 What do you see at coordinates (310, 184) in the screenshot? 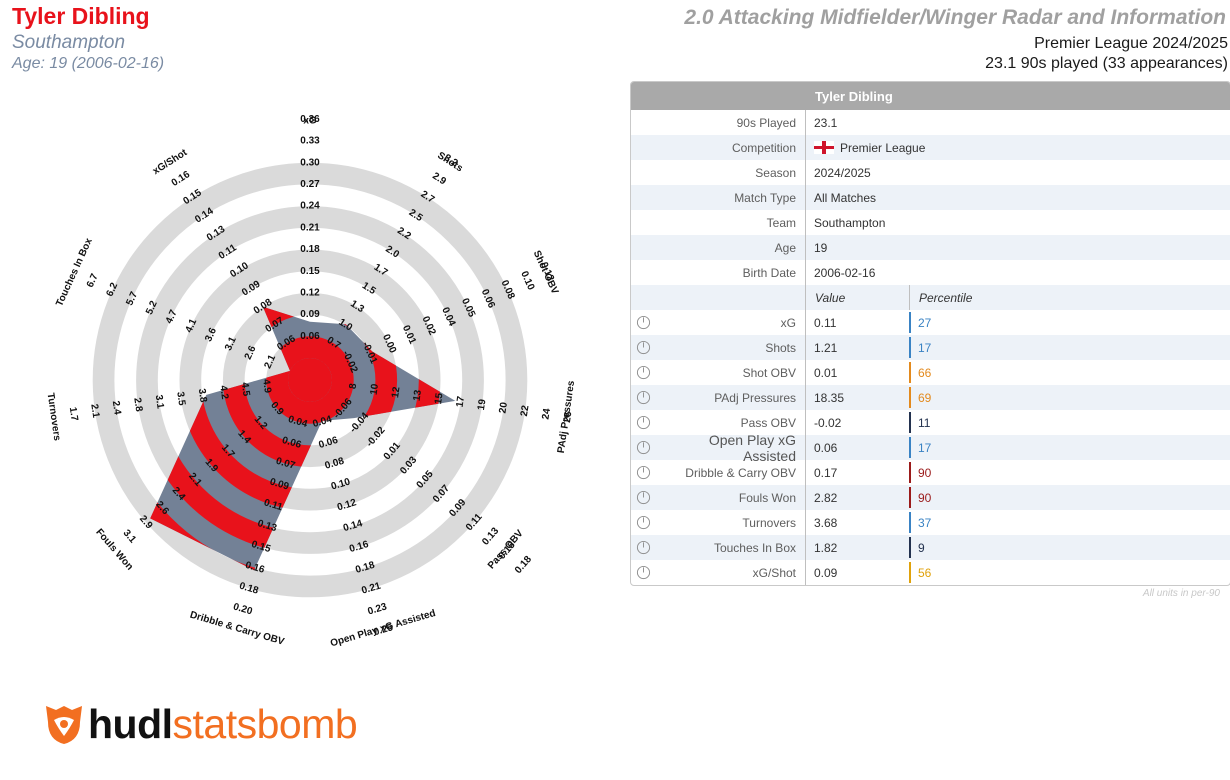
I see `axis-tick-label: 0.27` at bounding box center [310, 184].